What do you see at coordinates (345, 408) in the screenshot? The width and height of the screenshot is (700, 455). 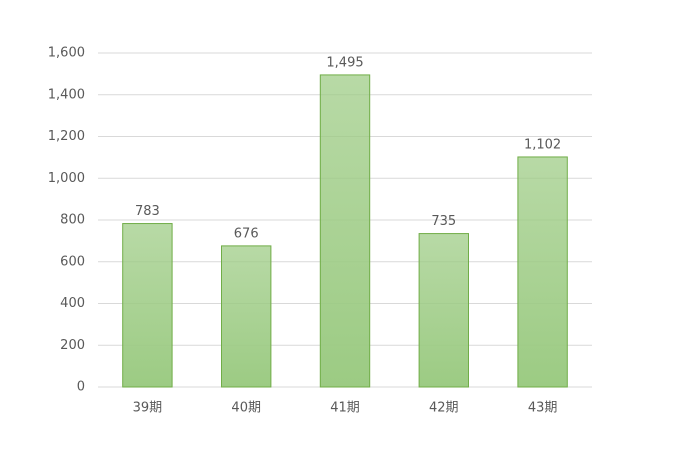 I see `x-tick-label: 41期` at bounding box center [345, 408].